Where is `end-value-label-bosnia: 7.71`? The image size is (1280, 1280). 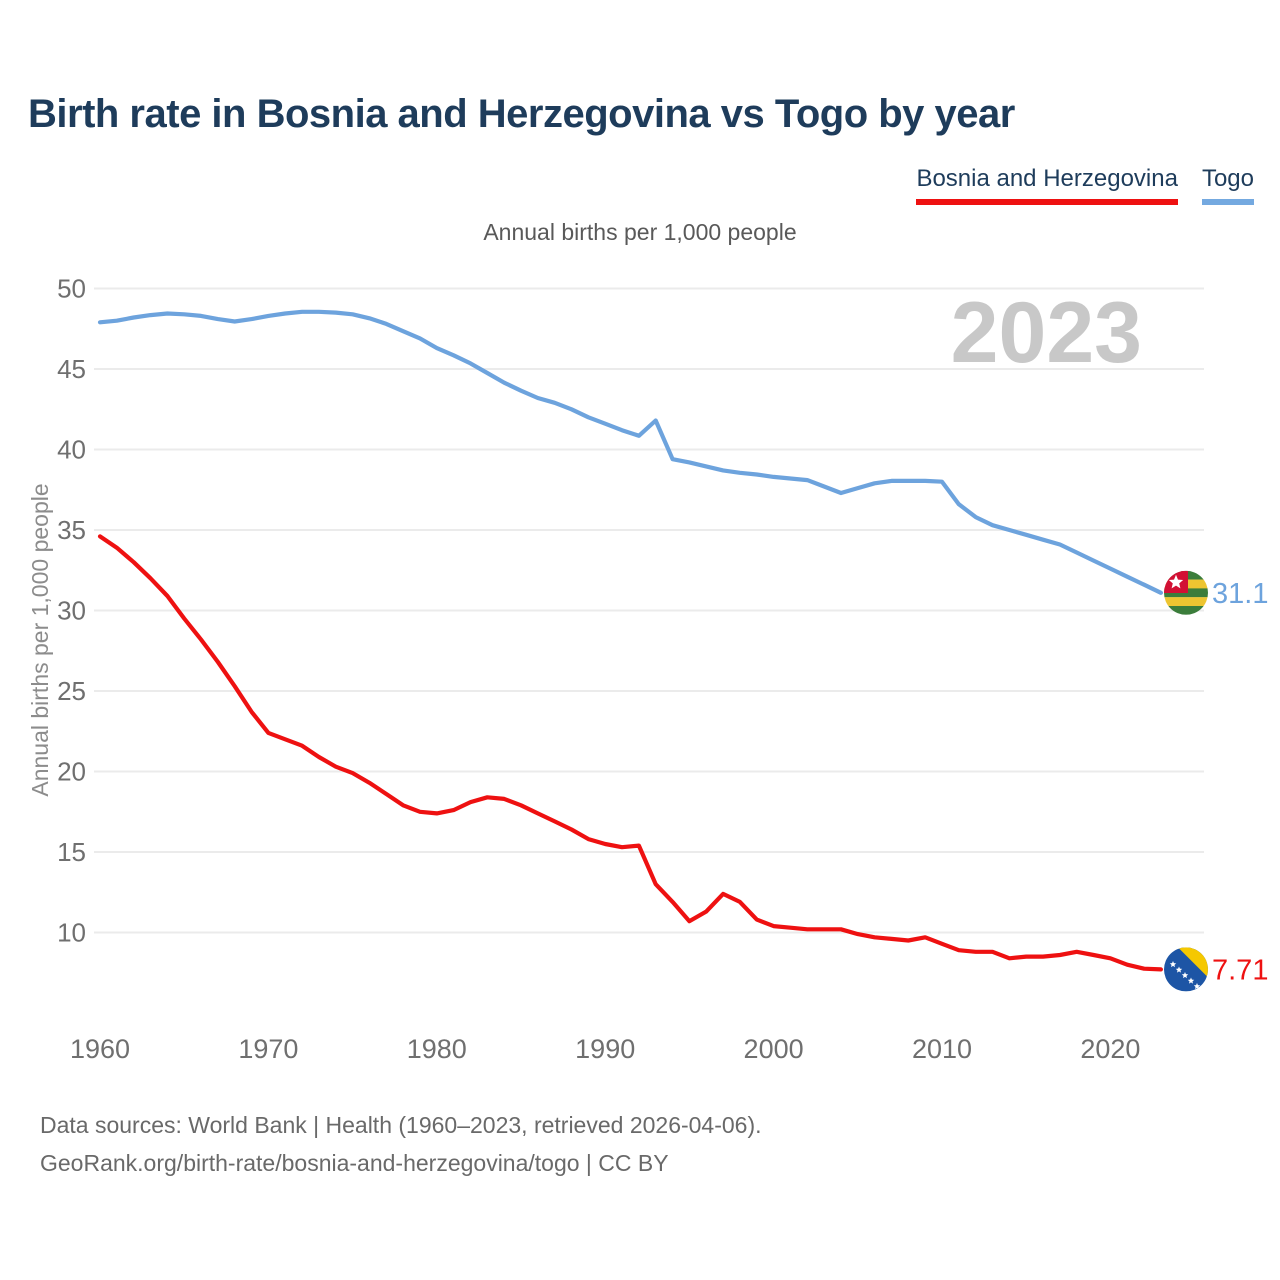 end-value-label-bosnia: 7.71 is located at coordinates (1240, 970).